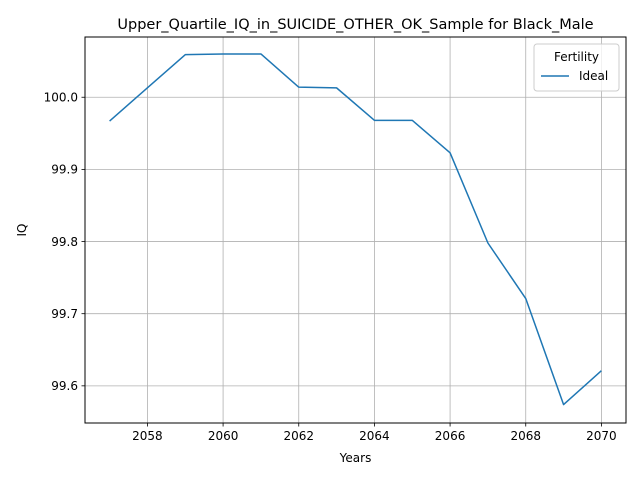 The height and width of the screenshot is (480, 640). What do you see at coordinates (355, 458) in the screenshot?
I see `x-axis-label: Years` at bounding box center [355, 458].